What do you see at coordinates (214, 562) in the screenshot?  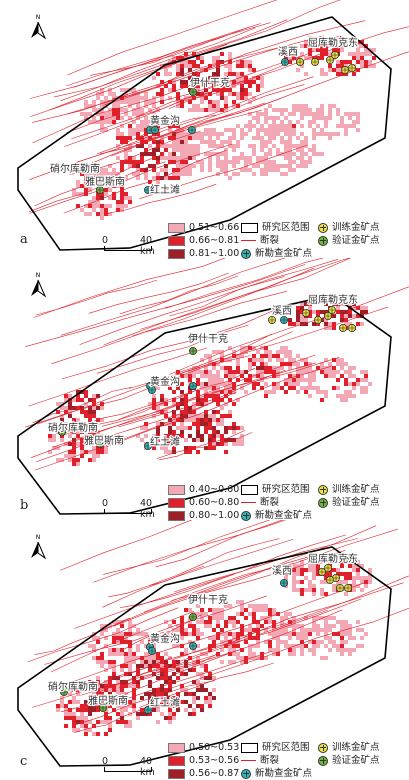 I see `fault-line` at bounding box center [214, 562].